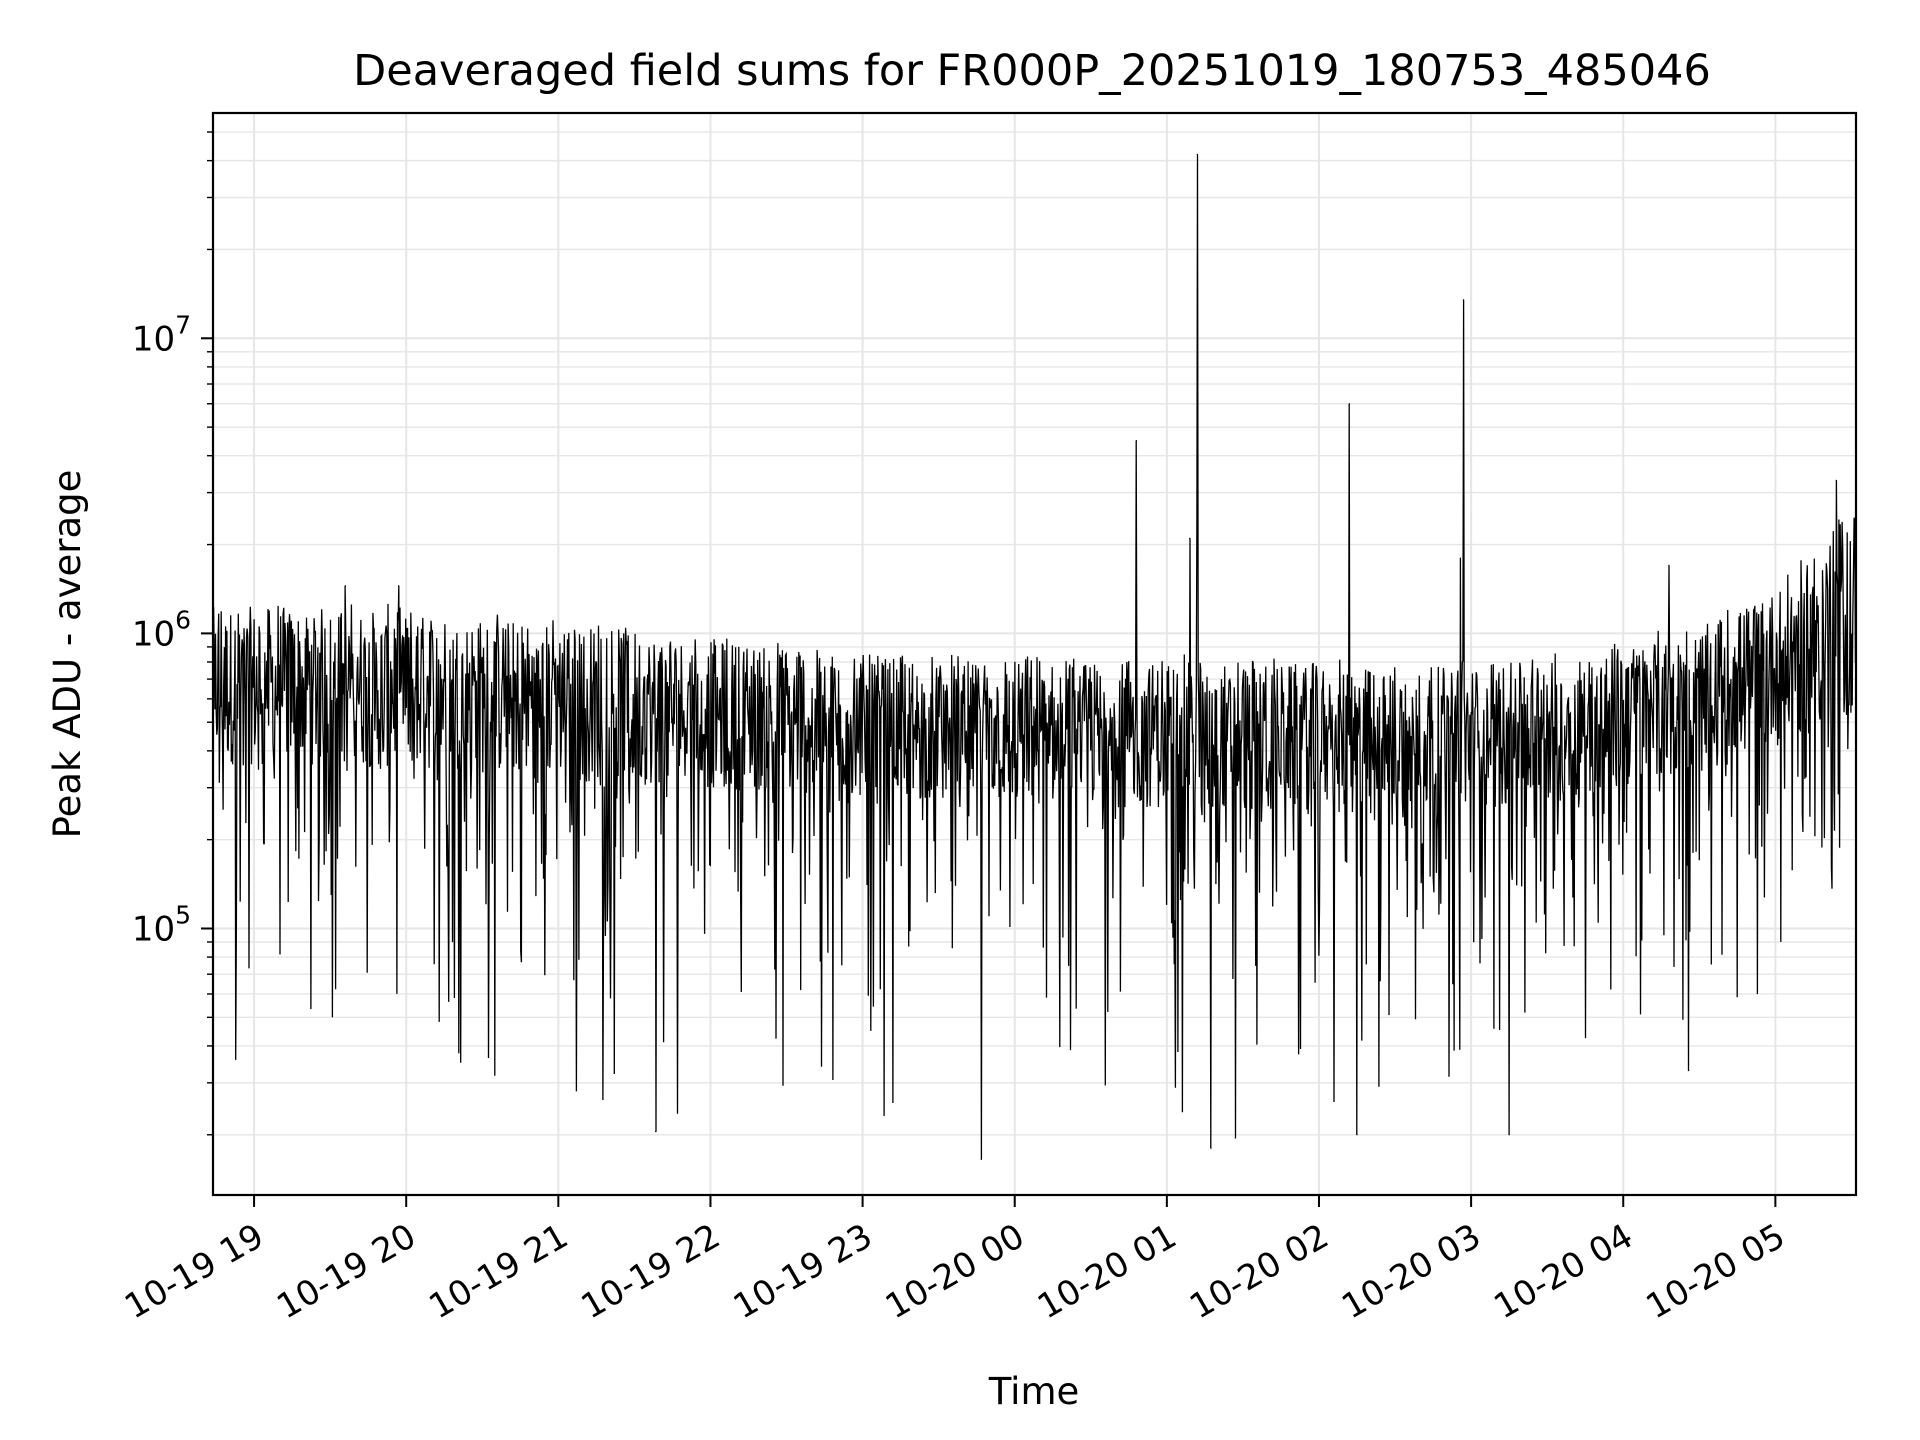  What do you see at coordinates (161, 629) in the screenshot?
I see `y-tick-label: 10⁶` at bounding box center [161, 629].